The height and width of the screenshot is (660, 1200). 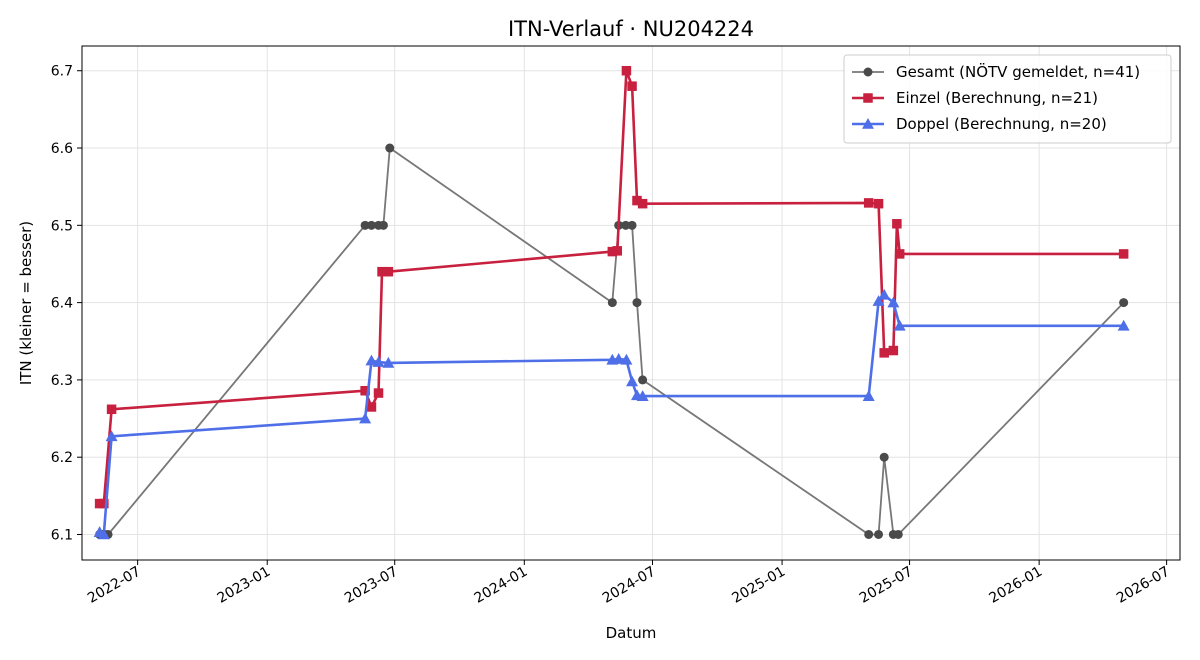 I want to click on y-axis-label: ITN (kleiner = besser), so click(x=26, y=303).